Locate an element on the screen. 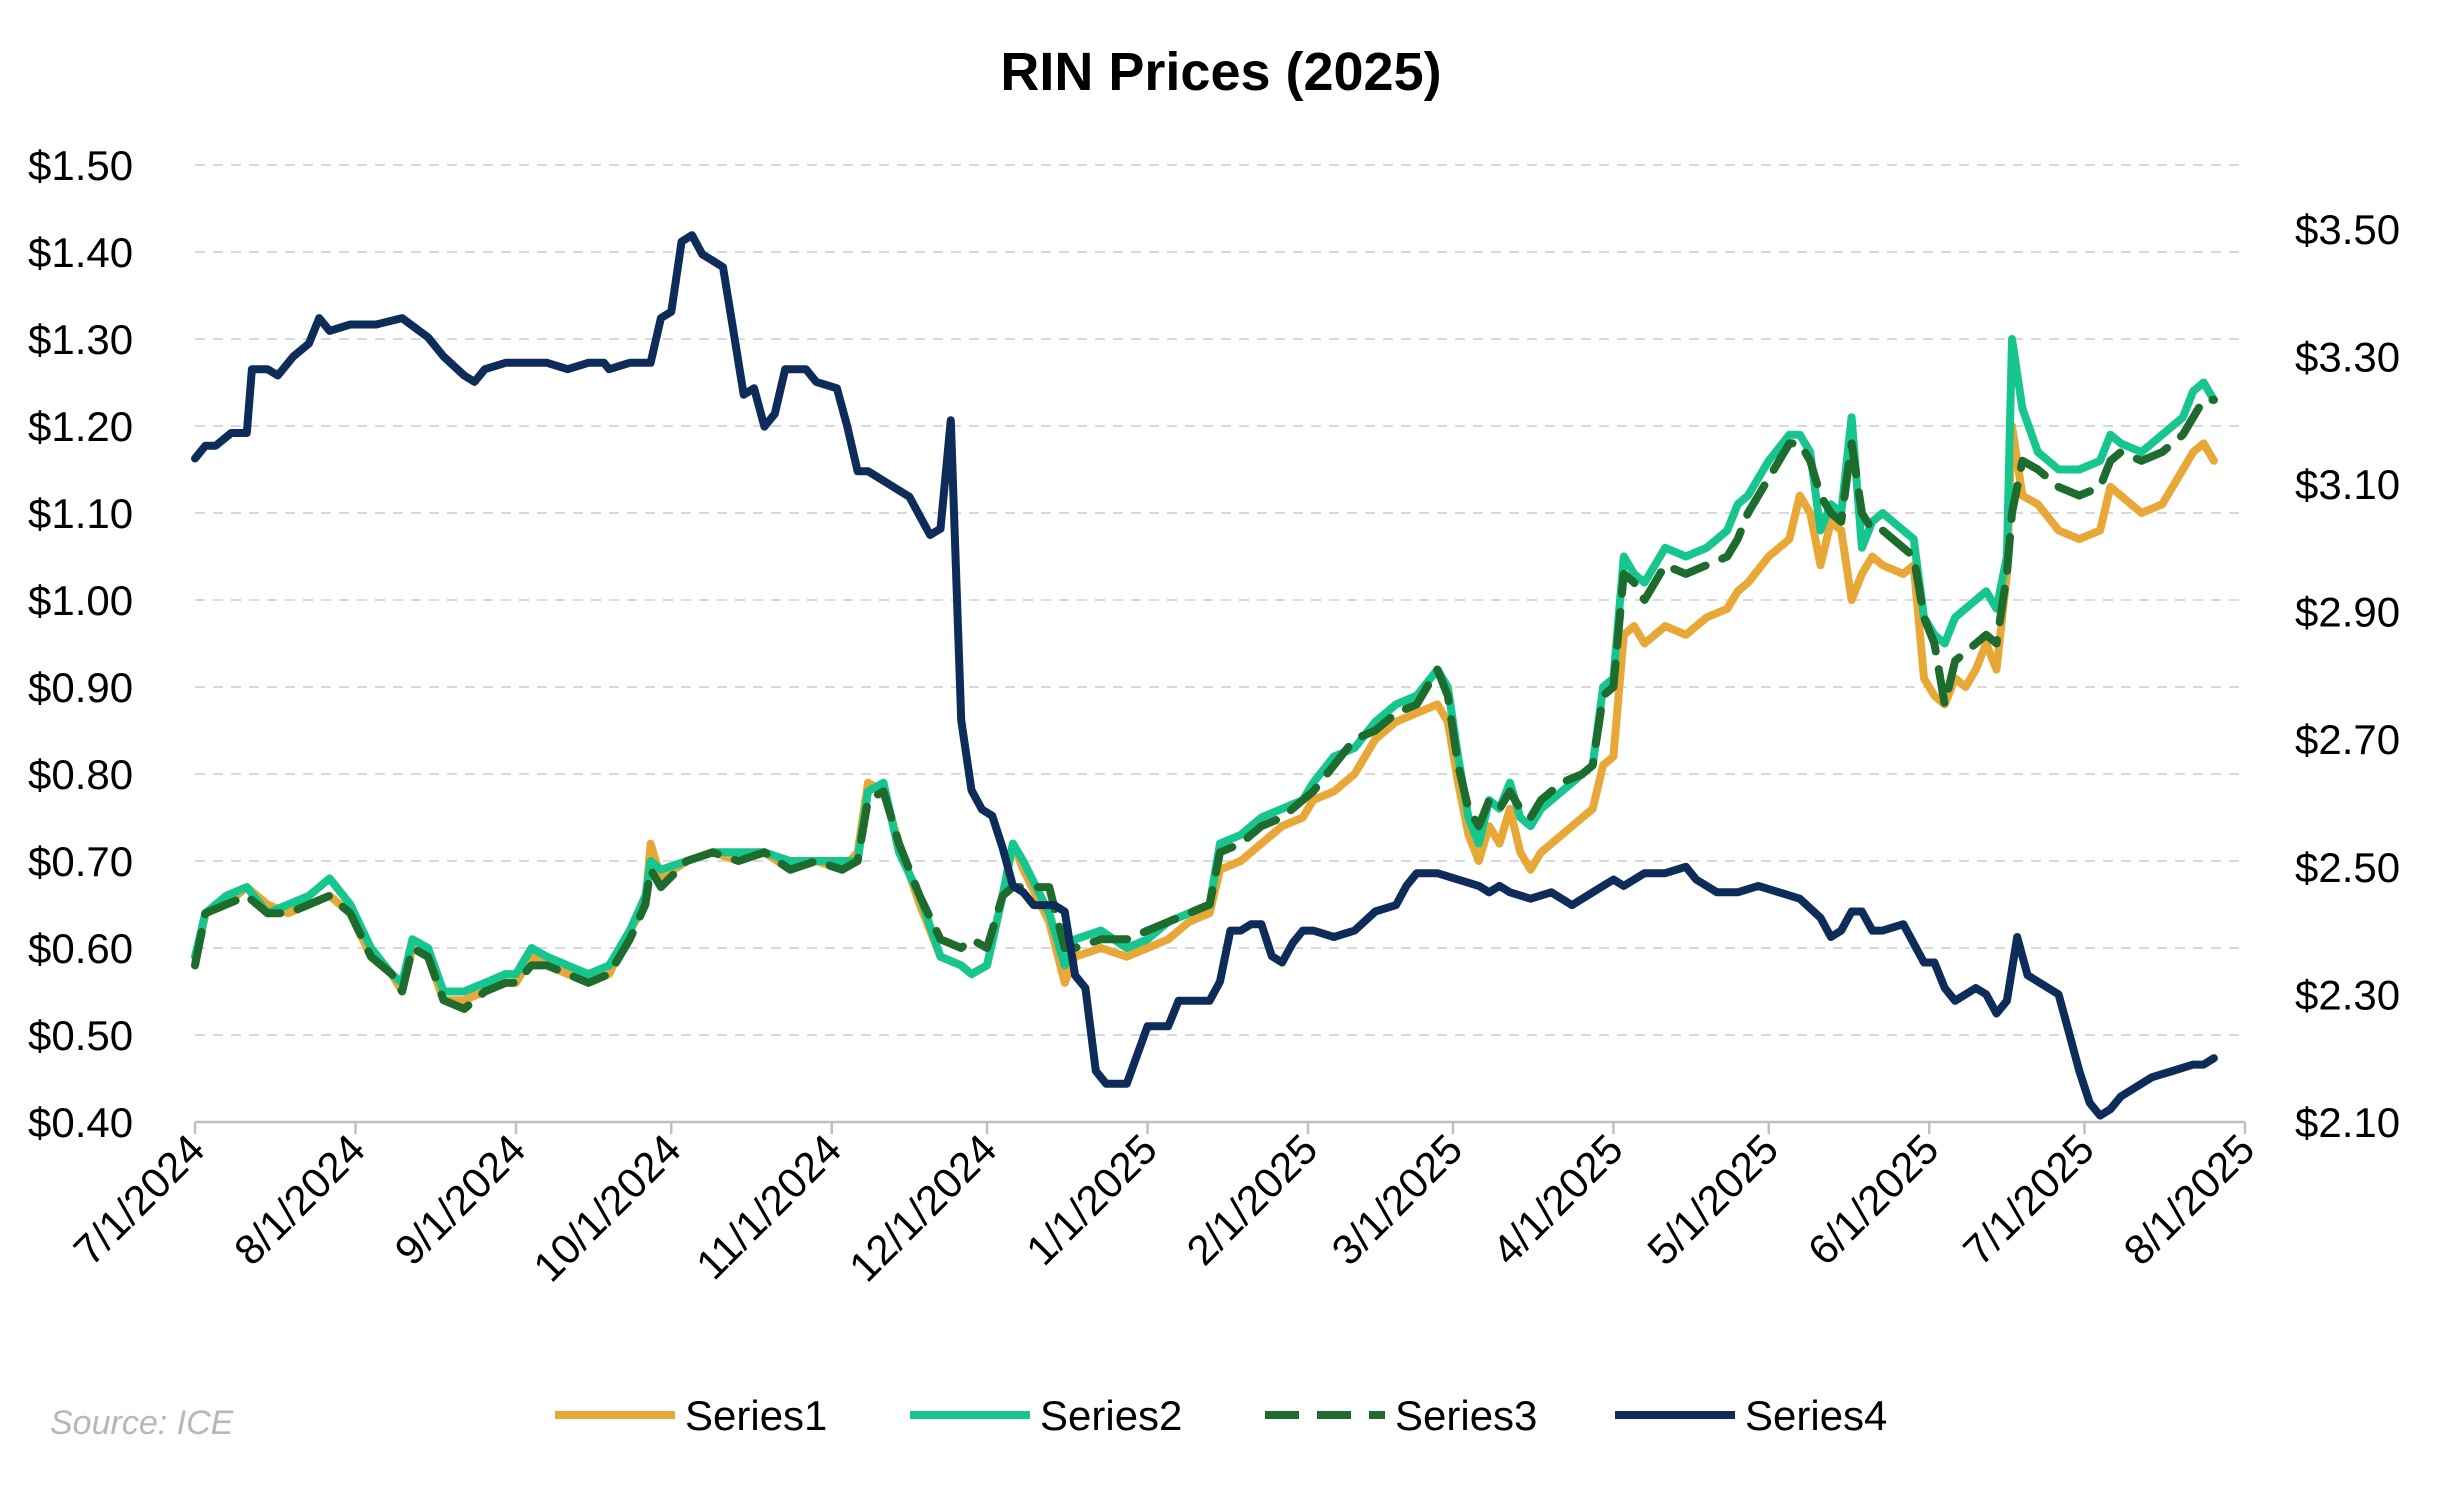  legend-label-series1: Series1 is located at coordinates (756, 1415).